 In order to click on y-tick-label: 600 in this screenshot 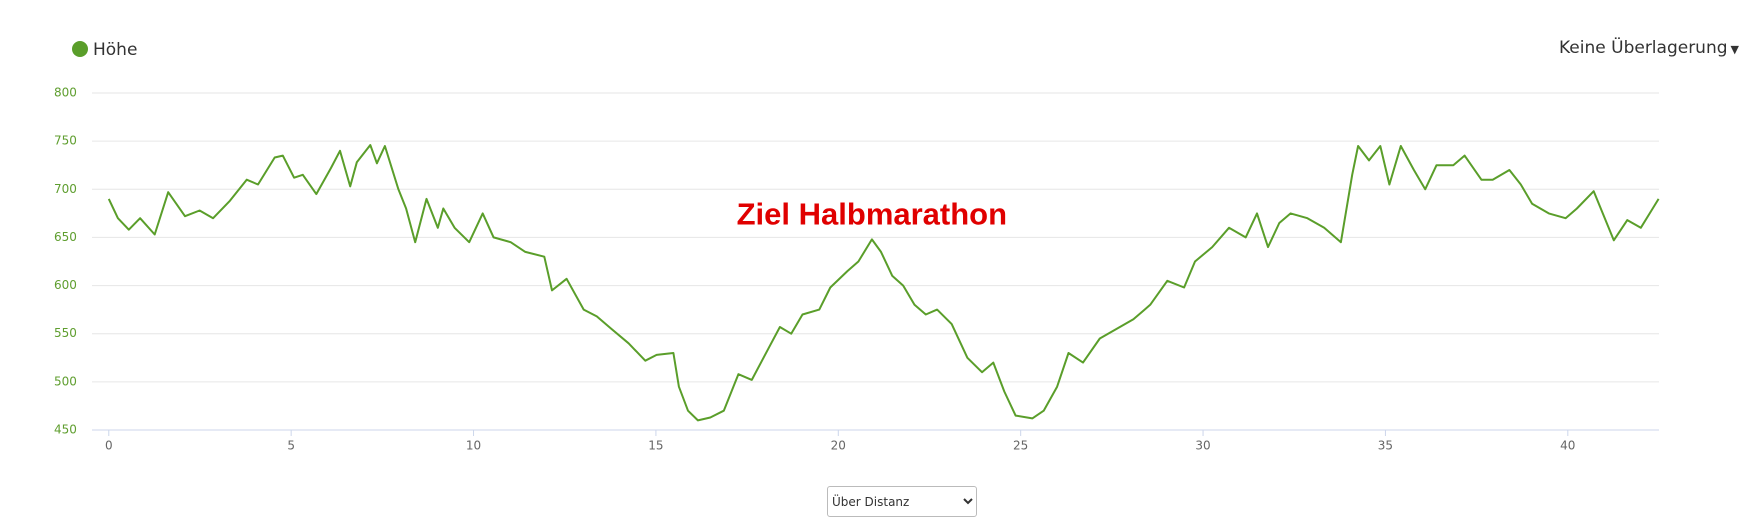, I will do `click(65, 285)`.